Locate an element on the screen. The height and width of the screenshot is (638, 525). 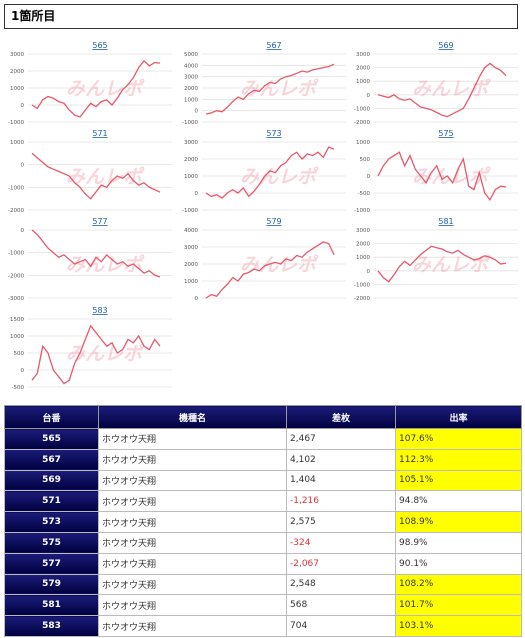
table-row: 577 ホウオウ天翔 -2,067 90.1% is located at coordinates (263, 563).